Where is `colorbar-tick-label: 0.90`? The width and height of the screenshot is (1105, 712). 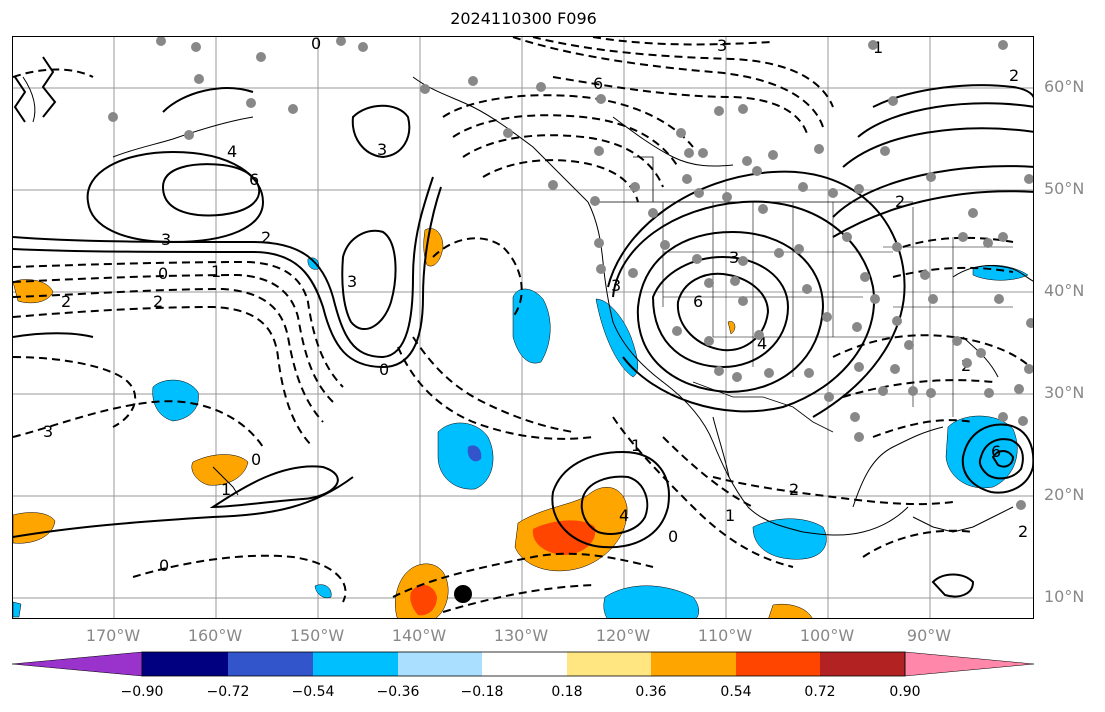
colorbar-tick-label: 0.90 is located at coordinates (905, 692).